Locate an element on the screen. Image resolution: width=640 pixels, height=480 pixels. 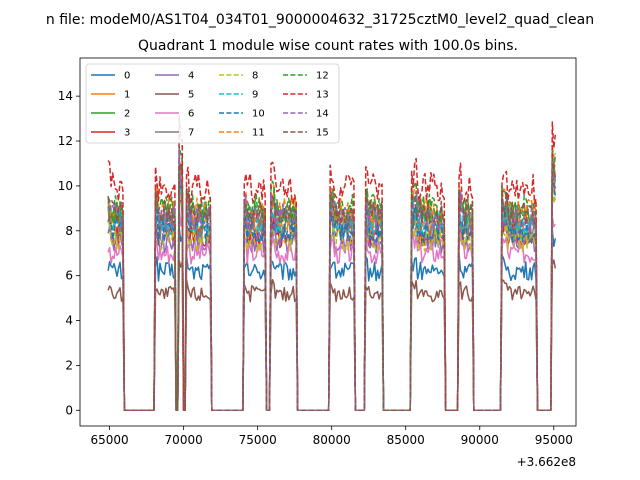
y-tick-label: 10 is located at coordinates (65, 186).